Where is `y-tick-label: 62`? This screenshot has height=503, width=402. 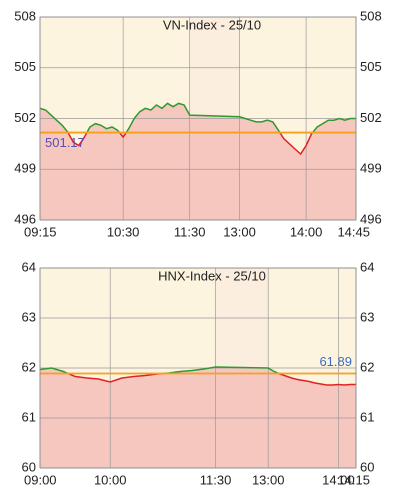 y-tick-label: 62 is located at coordinates (29, 366).